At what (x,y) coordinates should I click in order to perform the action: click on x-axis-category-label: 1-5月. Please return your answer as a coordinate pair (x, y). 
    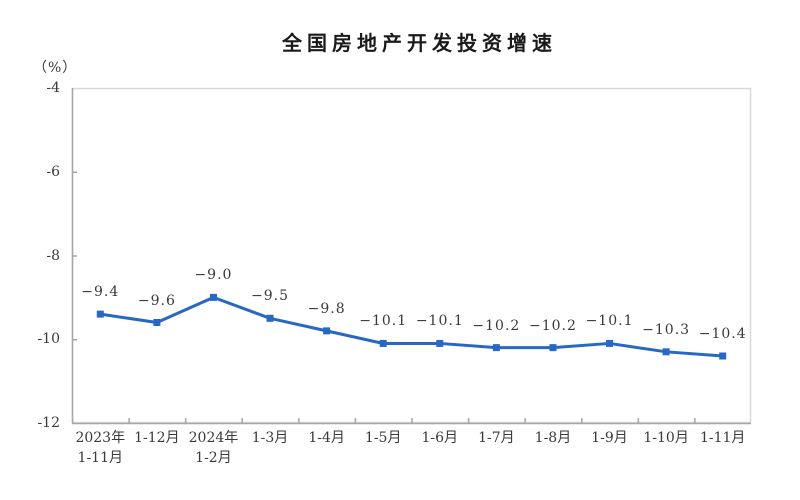
    Looking at the image, I should click on (383, 438).